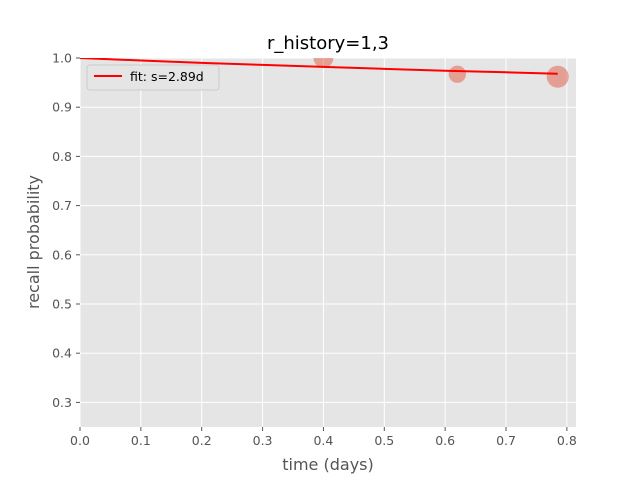  Describe the element at coordinates (62, 254) in the screenshot. I see `y-tick-label: 0.6` at that location.